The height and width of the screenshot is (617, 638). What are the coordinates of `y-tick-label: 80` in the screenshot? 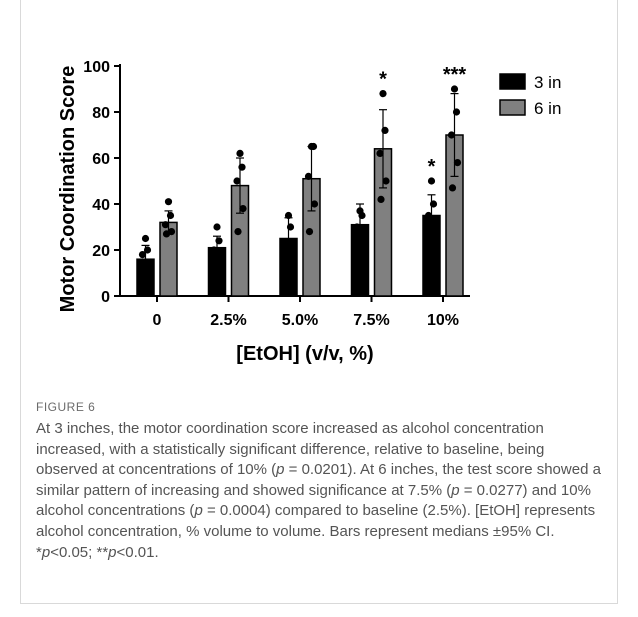 It's located at (101, 113).